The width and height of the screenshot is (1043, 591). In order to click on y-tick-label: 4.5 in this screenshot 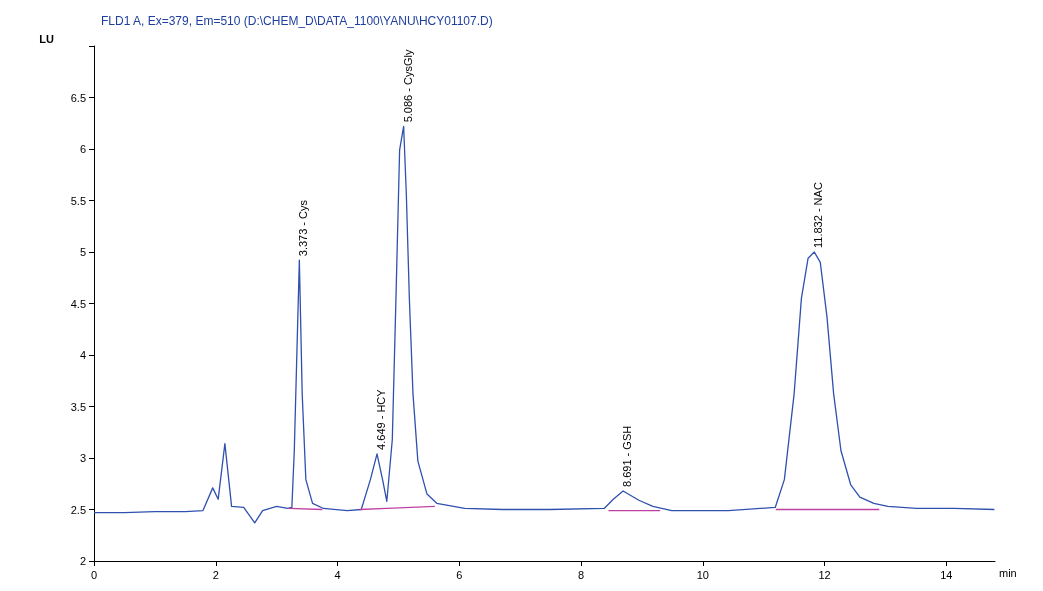, I will do `click(78, 303)`.